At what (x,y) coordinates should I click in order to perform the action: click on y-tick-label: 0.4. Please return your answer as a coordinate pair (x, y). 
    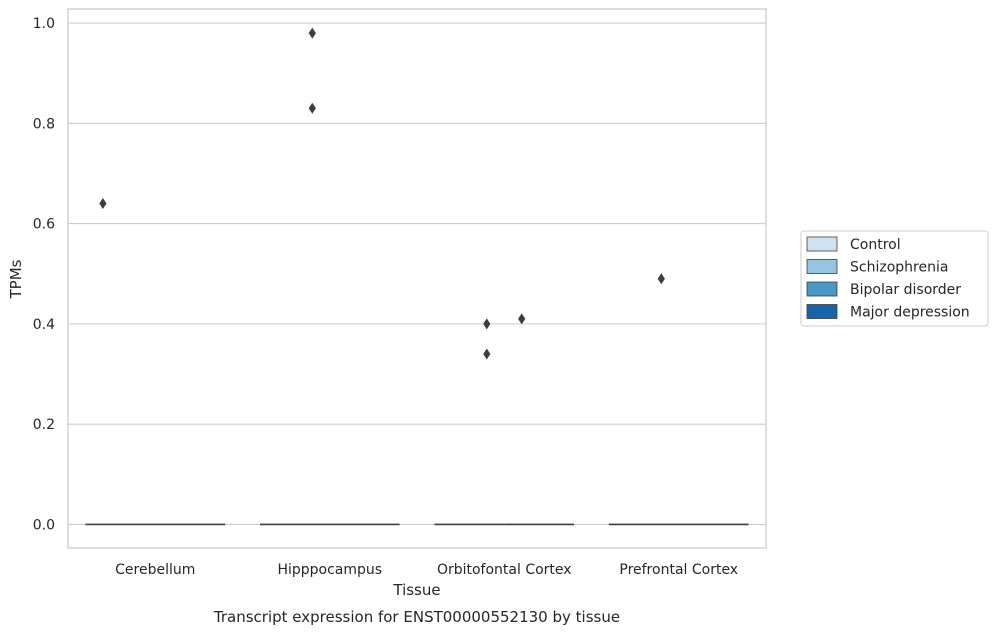
    Looking at the image, I should click on (44, 325).